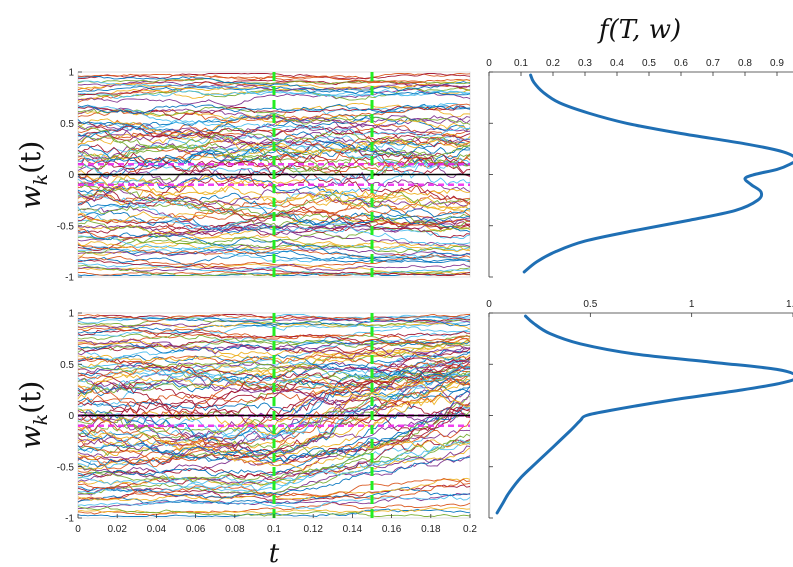 This screenshot has width=793, height=567. I want to click on x-tick-label: 0.04, so click(157, 529).